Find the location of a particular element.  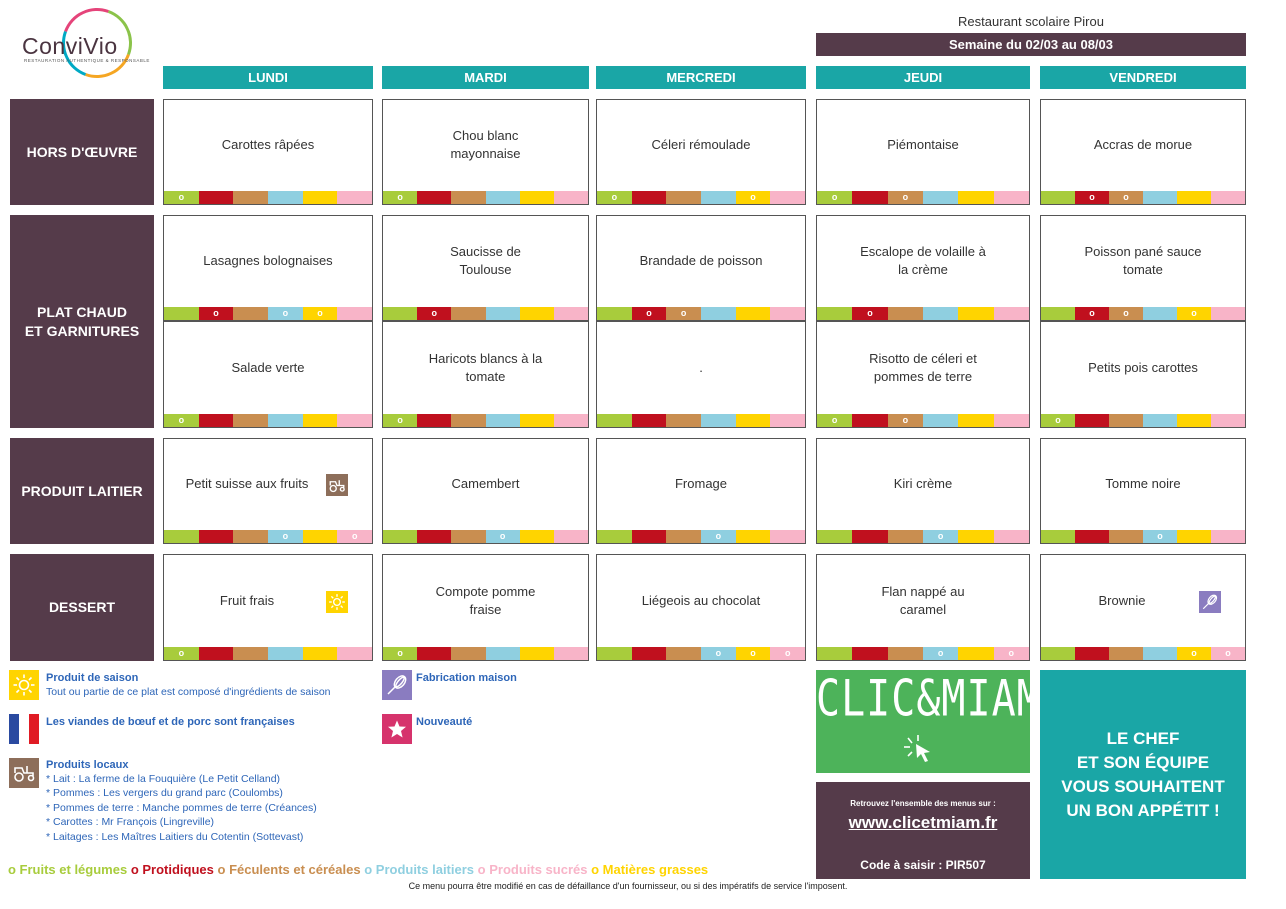

dish-name: Poisson pané sauce tomate is located at coordinates (1143, 261).